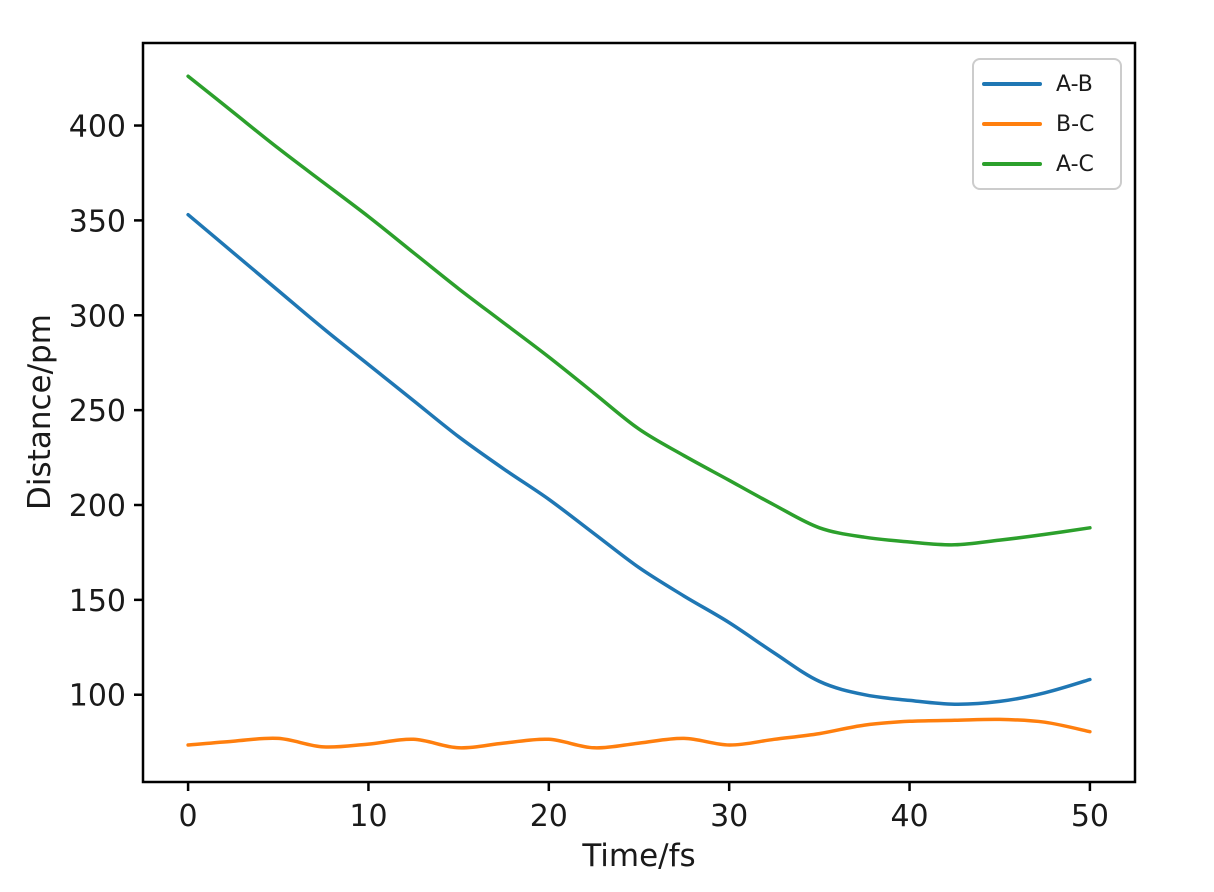 Image resolution: width=1214 pixels, height=892 pixels. What do you see at coordinates (97, 601) in the screenshot?
I see `y-tick-label: 150` at bounding box center [97, 601].